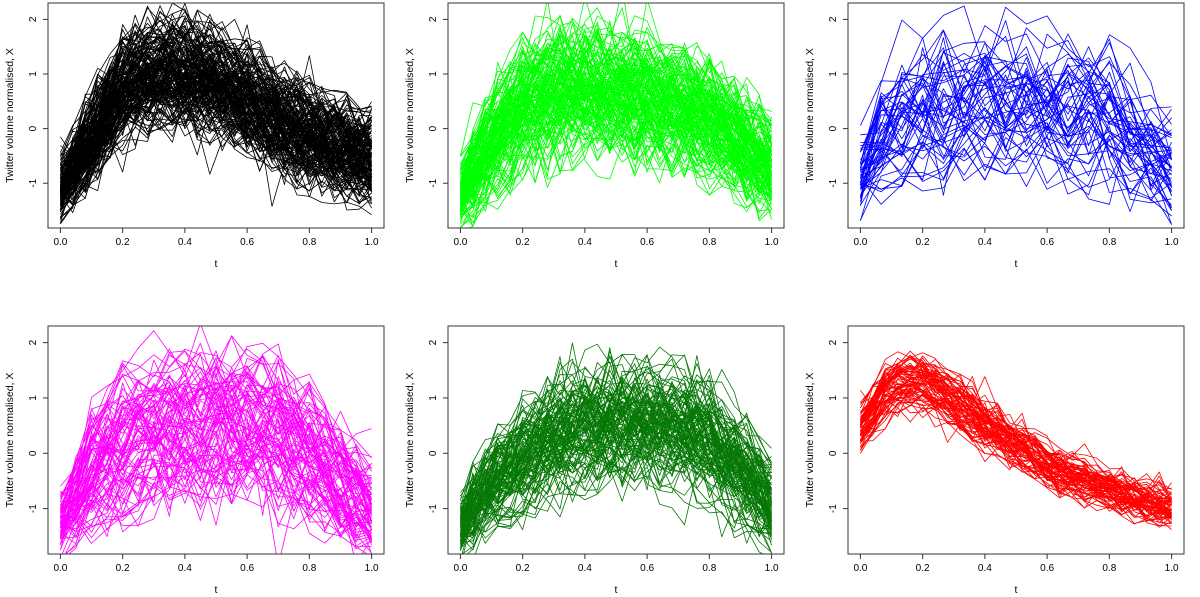 The width and height of the screenshot is (1200, 597). I want to click on y-tick-label: 1, so click(833, 398).